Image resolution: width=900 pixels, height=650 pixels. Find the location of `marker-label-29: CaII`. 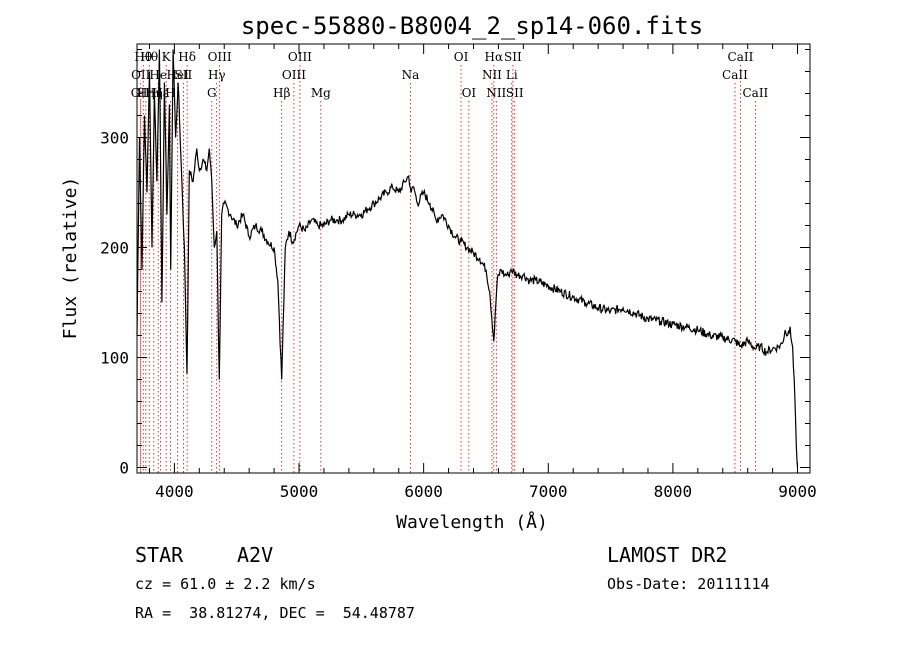

marker-label-29: CaII is located at coordinates (735, 75).